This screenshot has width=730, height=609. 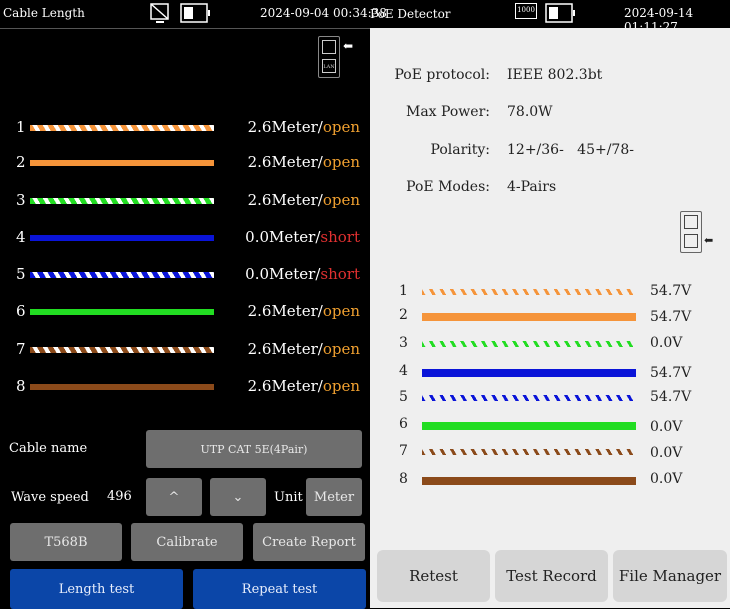 I want to click on calibrate-button: Calibrate, so click(x=187, y=542).